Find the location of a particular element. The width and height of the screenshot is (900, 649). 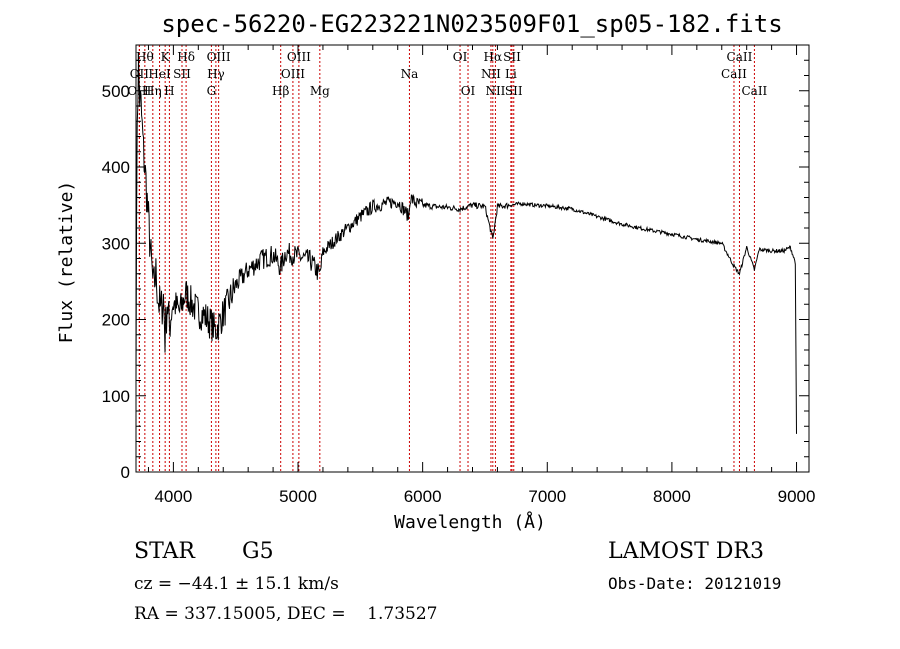

line-marker-label: K is located at coordinates (166, 57).